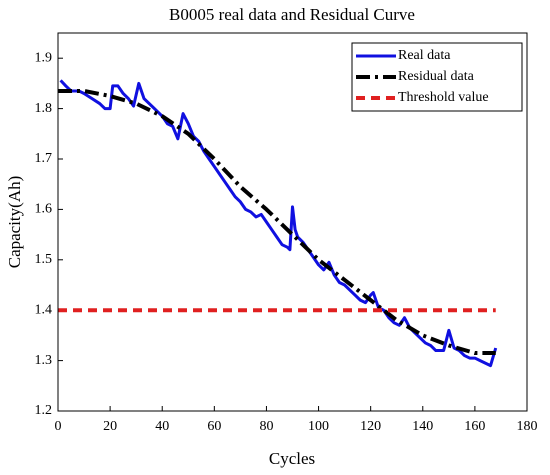  What do you see at coordinates (14, 222) in the screenshot?
I see `y-axis-label: Capacity(Ah)` at bounding box center [14, 222].